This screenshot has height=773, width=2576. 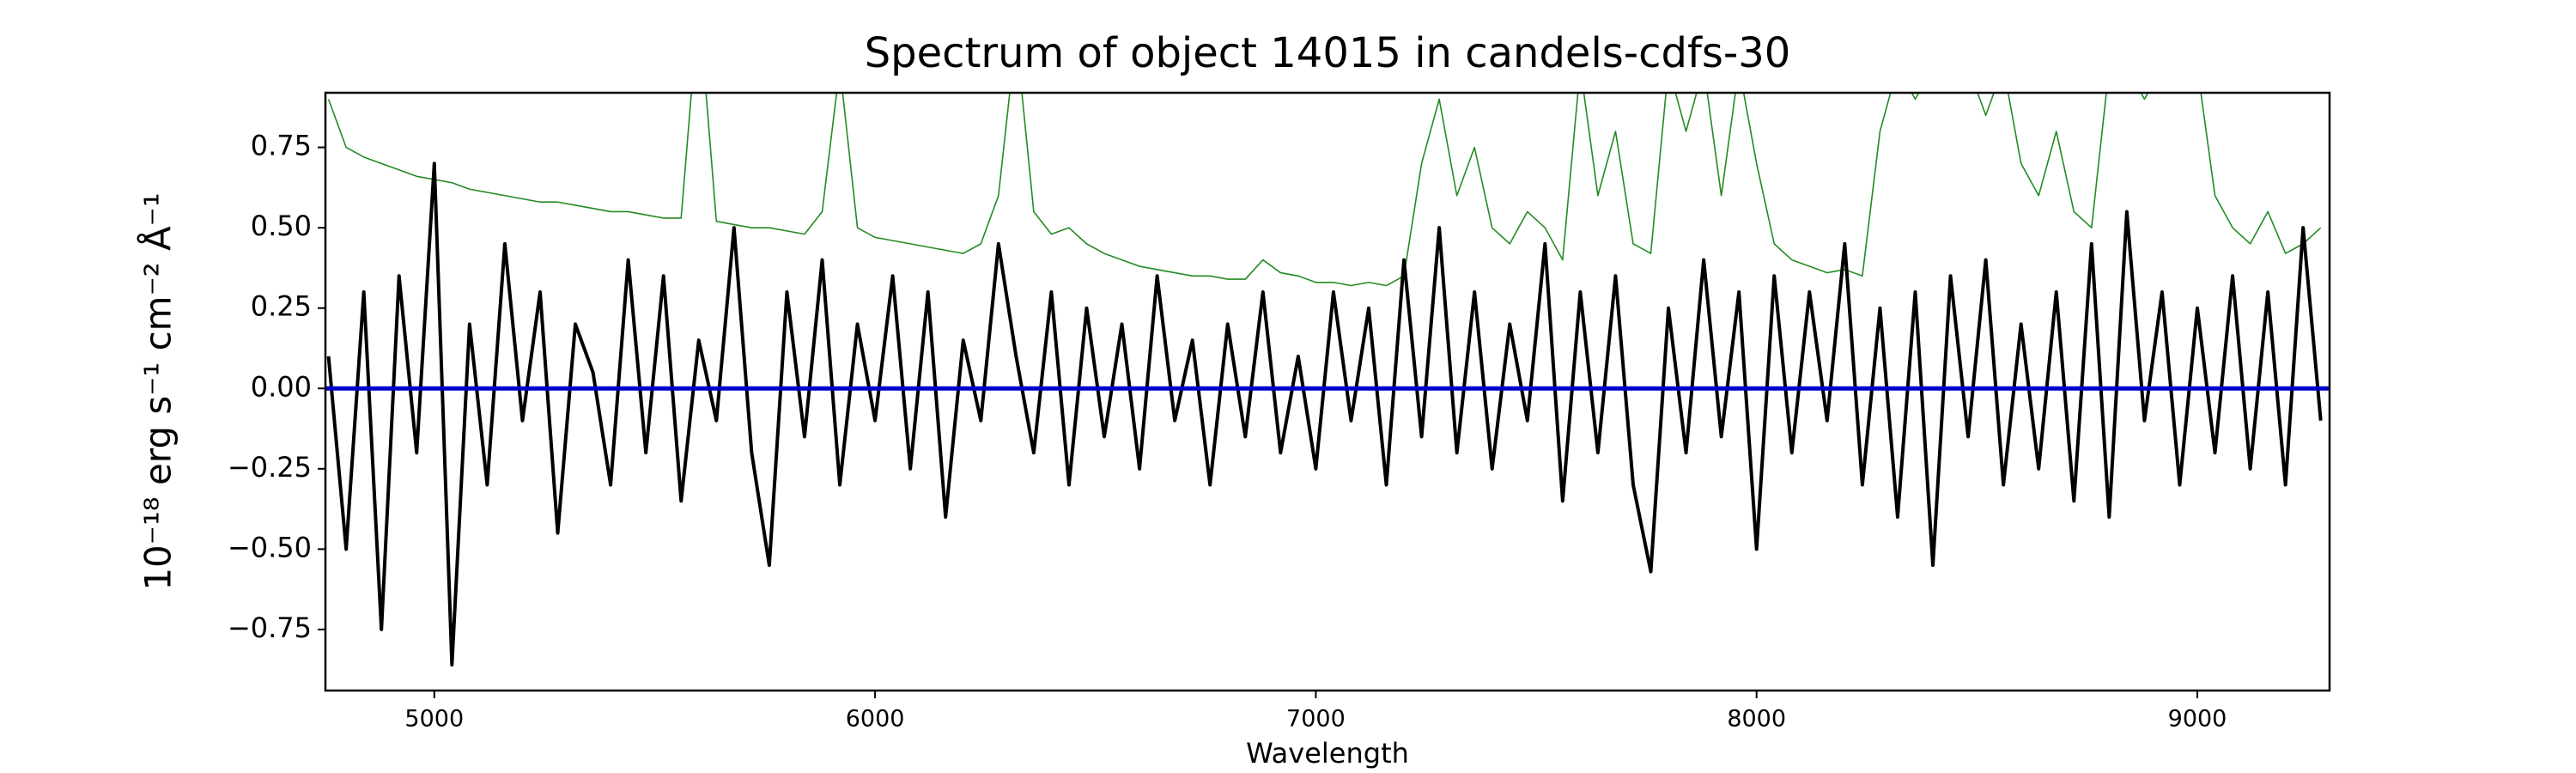 What do you see at coordinates (1316, 719) in the screenshot?
I see `x-tick-label: 7000` at bounding box center [1316, 719].